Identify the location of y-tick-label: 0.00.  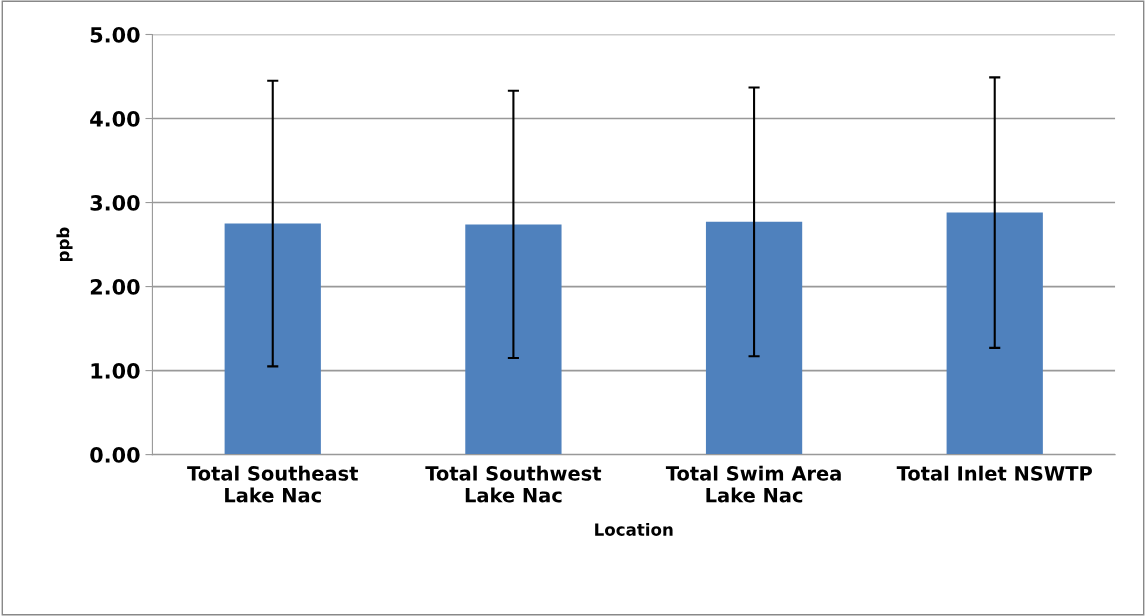
(115, 455).